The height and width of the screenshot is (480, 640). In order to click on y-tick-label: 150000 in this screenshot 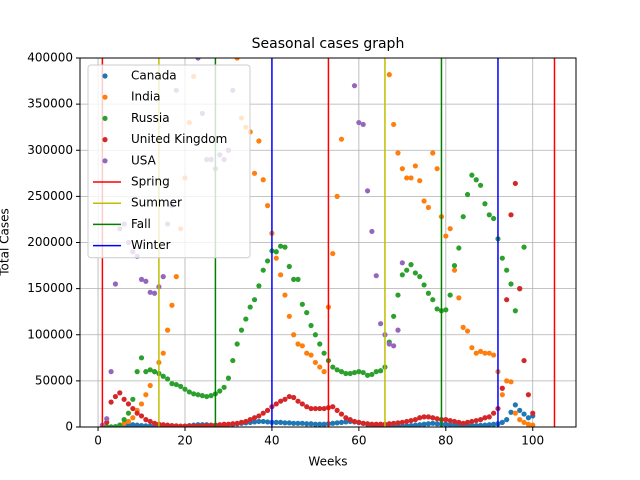, I will do `click(50, 288)`.